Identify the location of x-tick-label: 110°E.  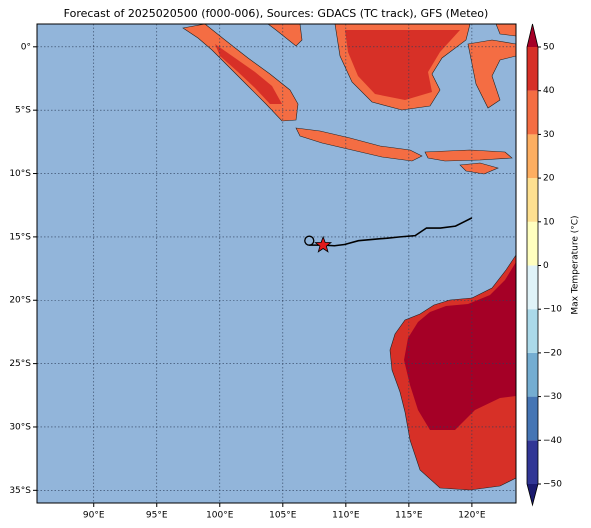
(346, 516).